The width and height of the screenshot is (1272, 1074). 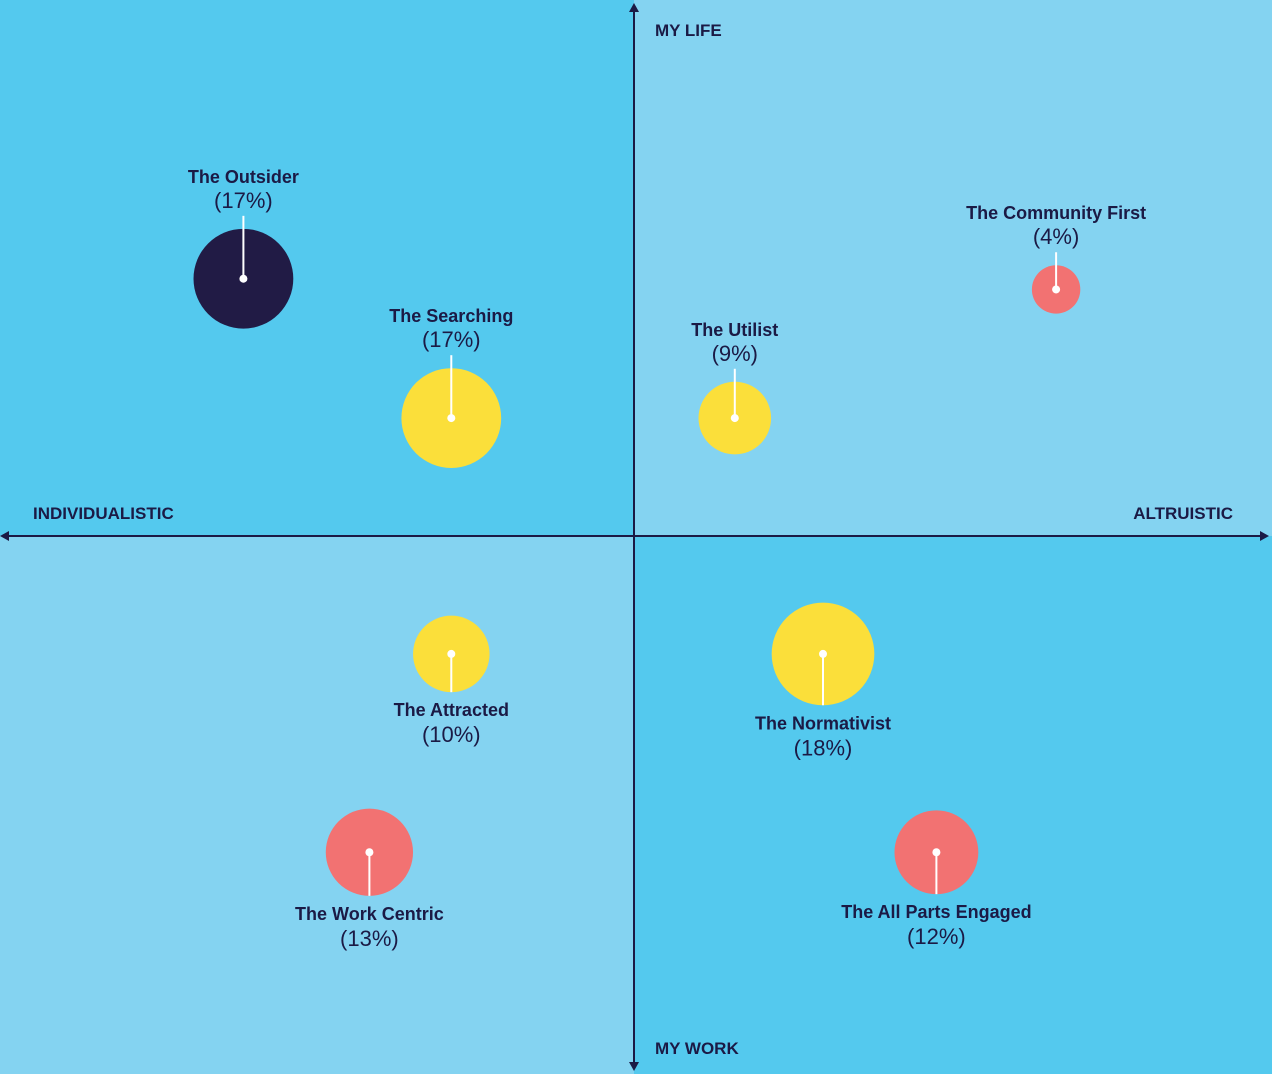 I want to click on bubble-label: The Attracted, so click(x=451, y=710).